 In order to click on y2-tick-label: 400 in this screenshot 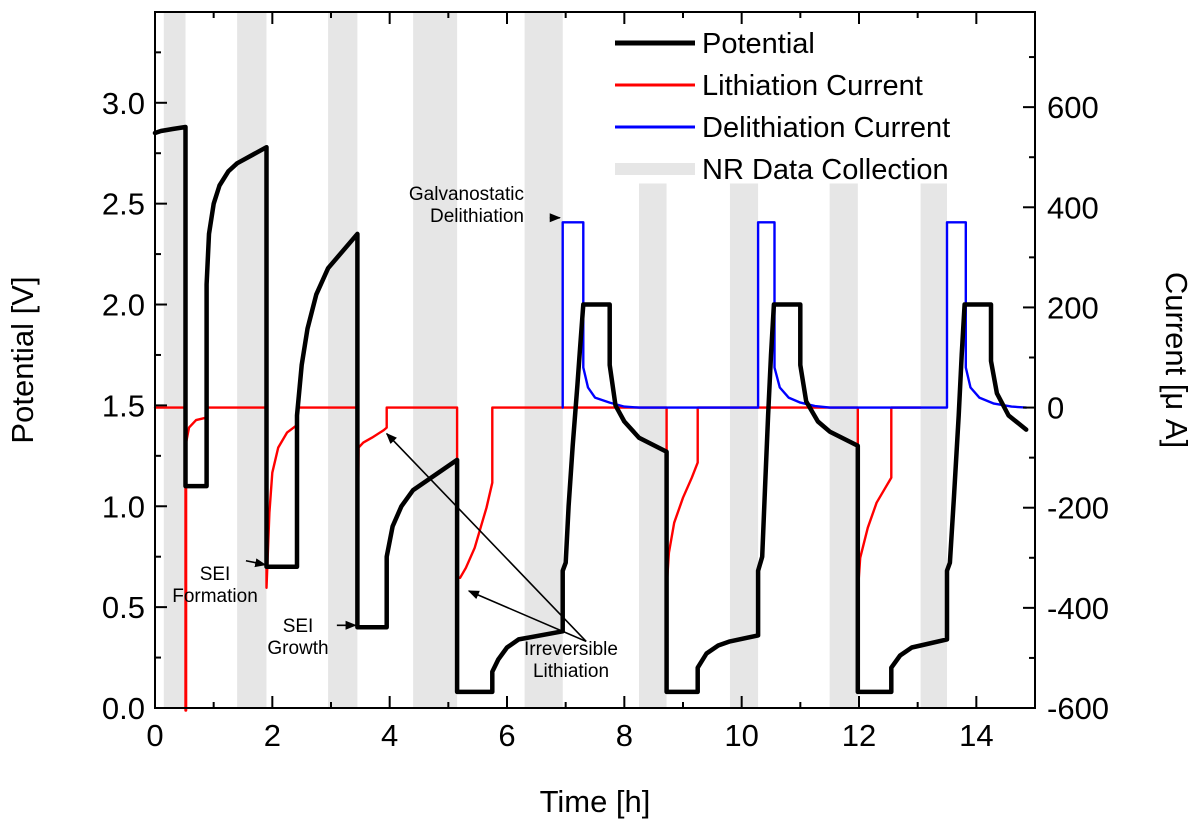, I will do `click(1073, 207)`.